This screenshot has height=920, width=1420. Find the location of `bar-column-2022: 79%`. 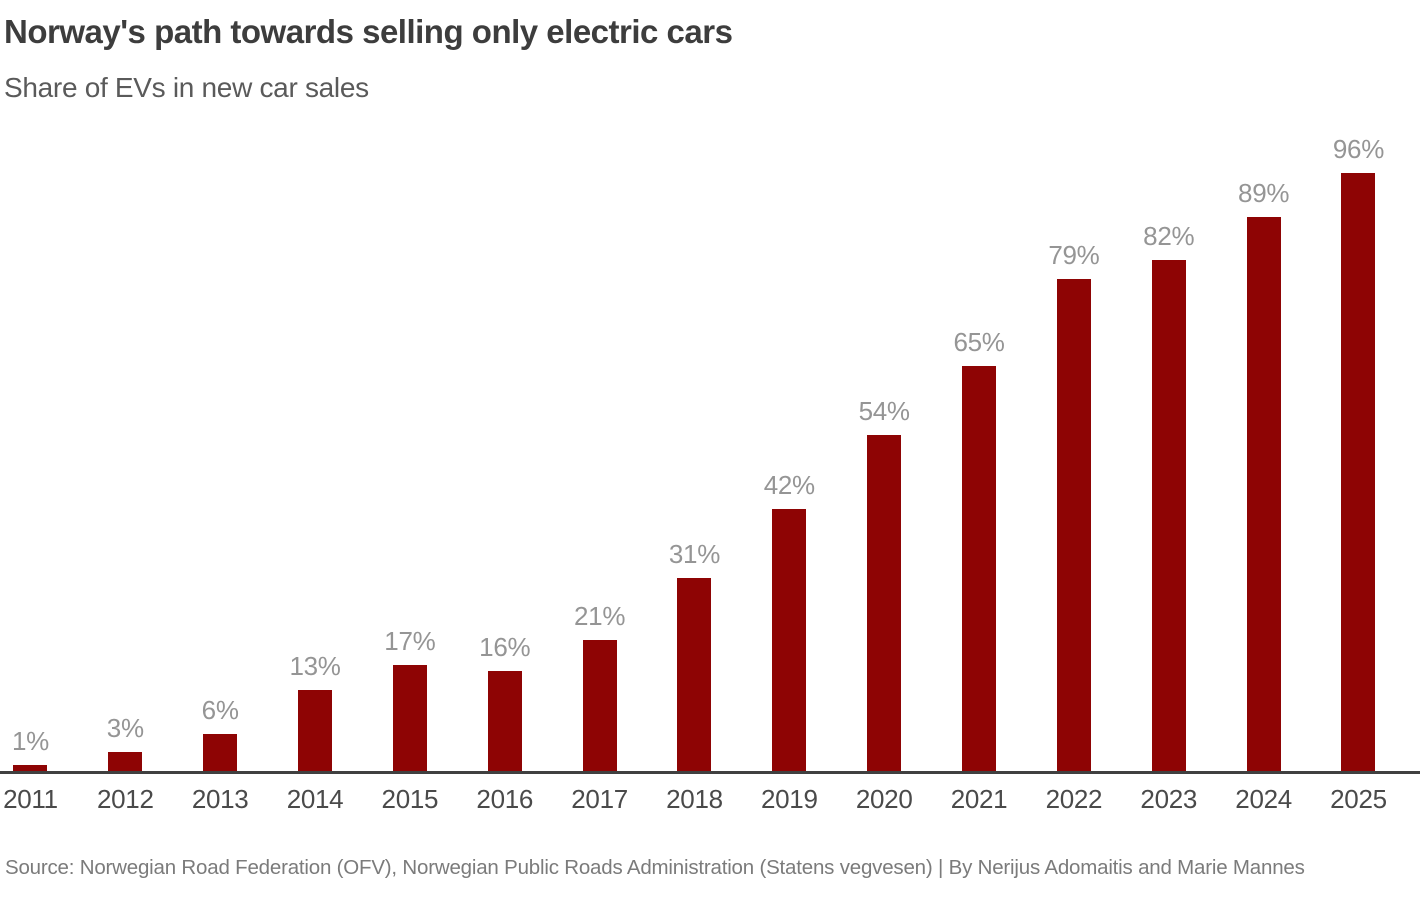

bar-column-2022: 79% is located at coordinates (1073, 505).